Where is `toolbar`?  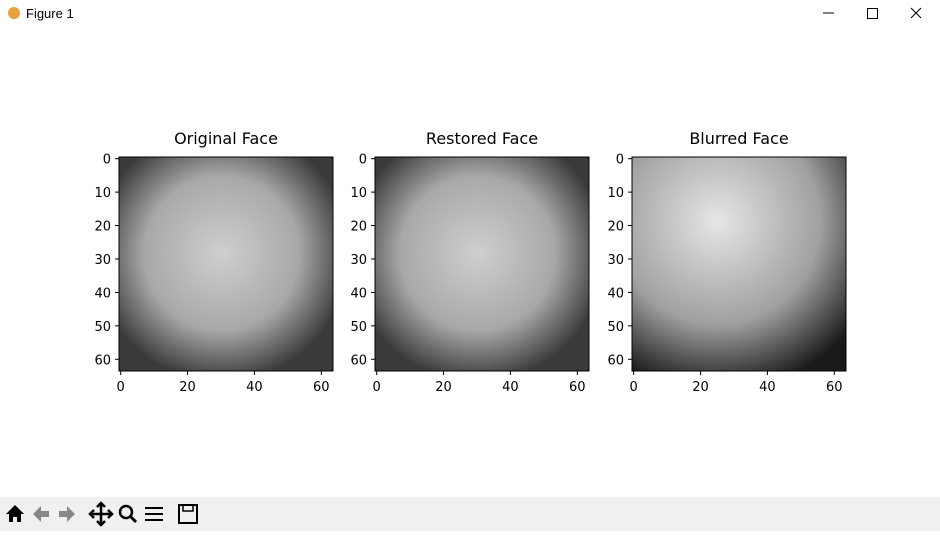
toolbar is located at coordinates (470, 514).